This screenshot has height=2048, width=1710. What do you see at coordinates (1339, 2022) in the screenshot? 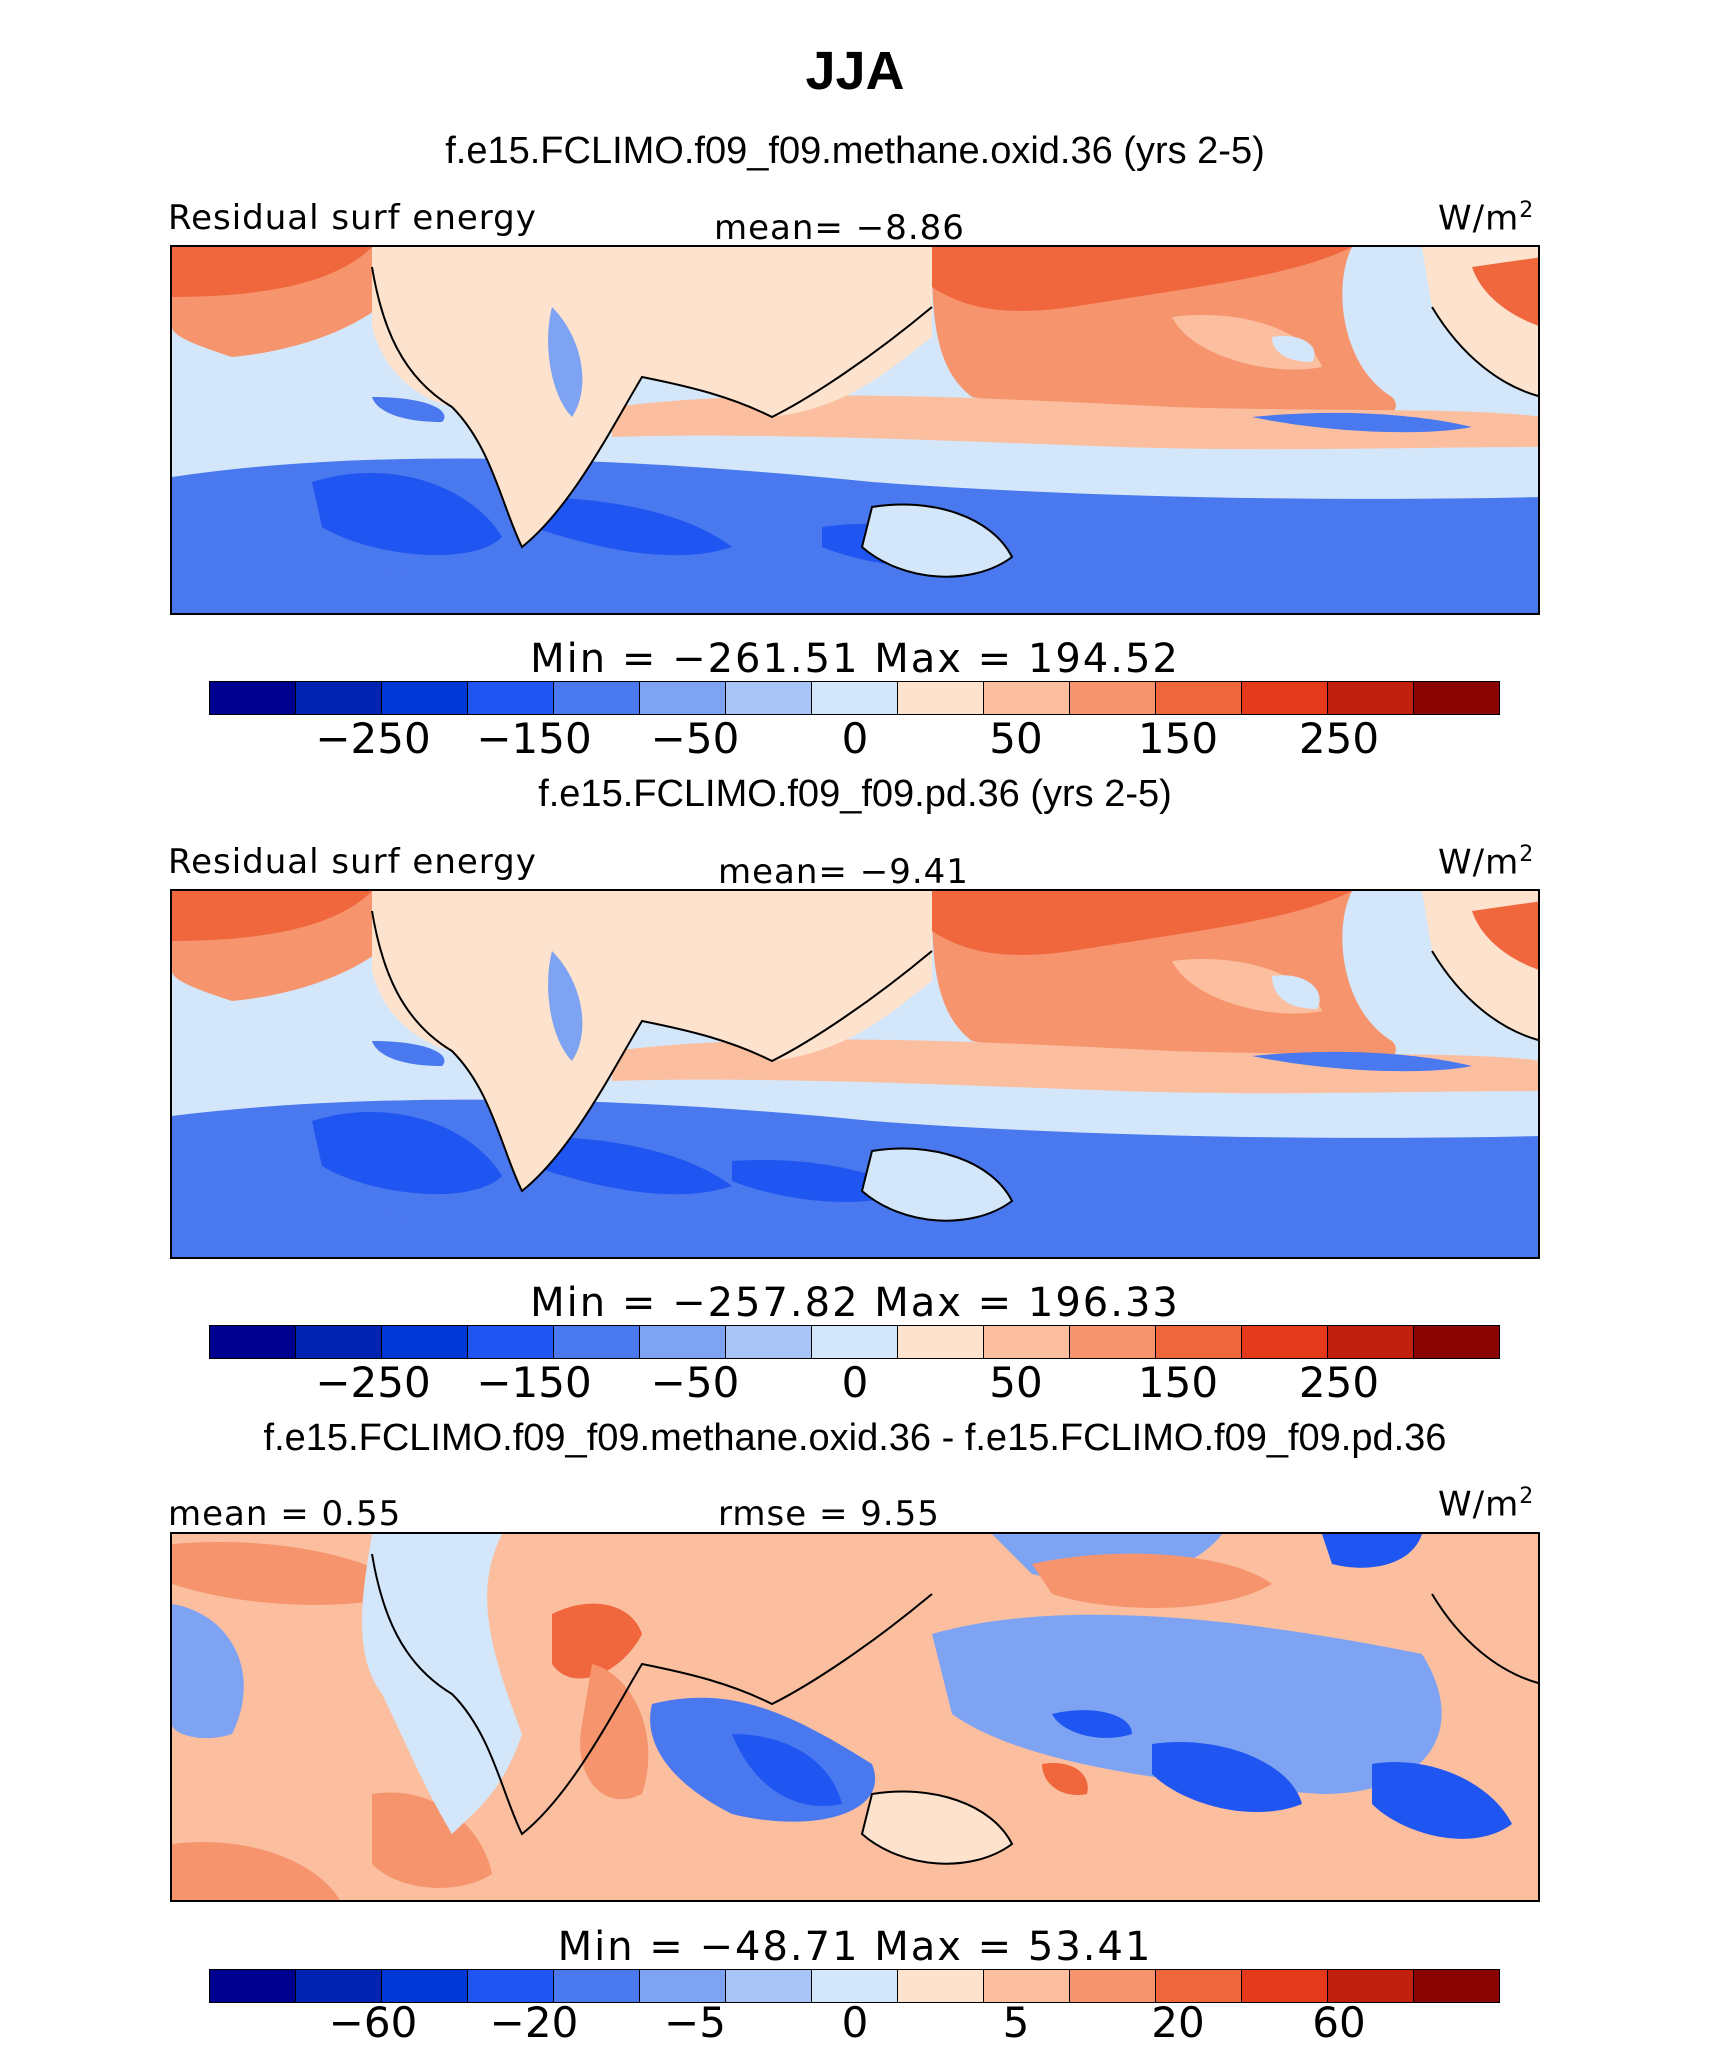
I see `panel3-tick: 60` at bounding box center [1339, 2022].